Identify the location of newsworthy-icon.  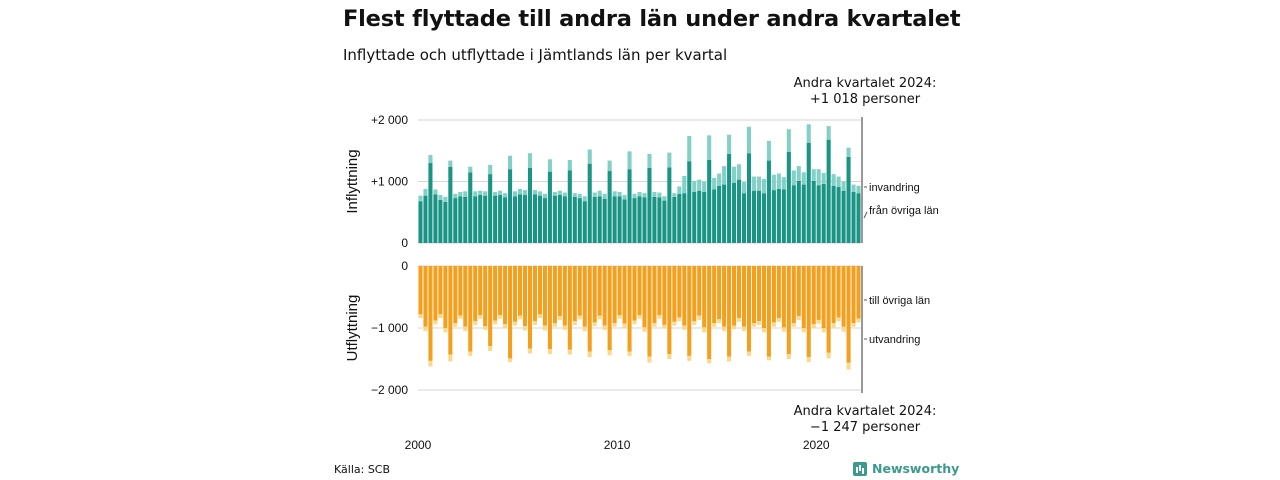
(860, 468).